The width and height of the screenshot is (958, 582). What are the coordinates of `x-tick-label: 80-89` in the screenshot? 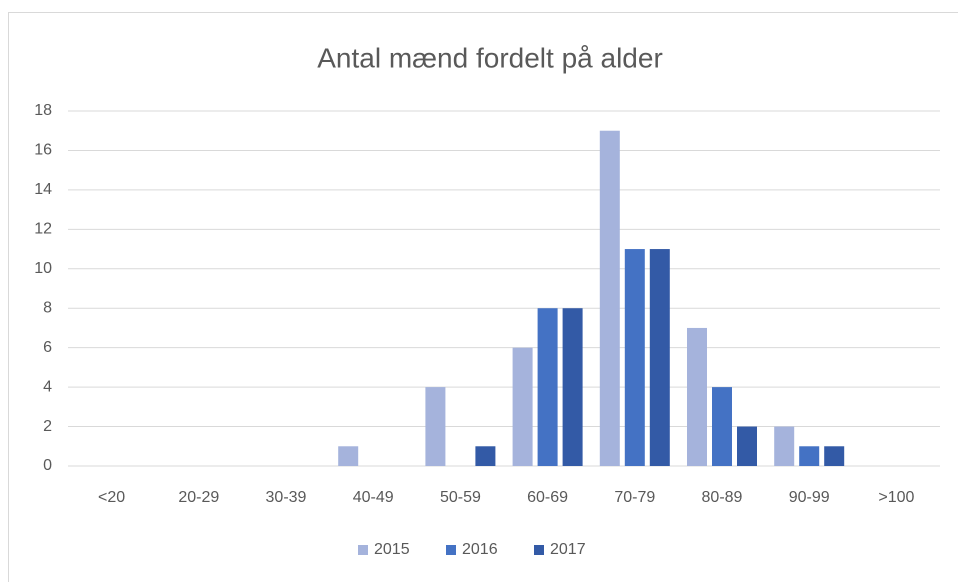 It's located at (722, 497).